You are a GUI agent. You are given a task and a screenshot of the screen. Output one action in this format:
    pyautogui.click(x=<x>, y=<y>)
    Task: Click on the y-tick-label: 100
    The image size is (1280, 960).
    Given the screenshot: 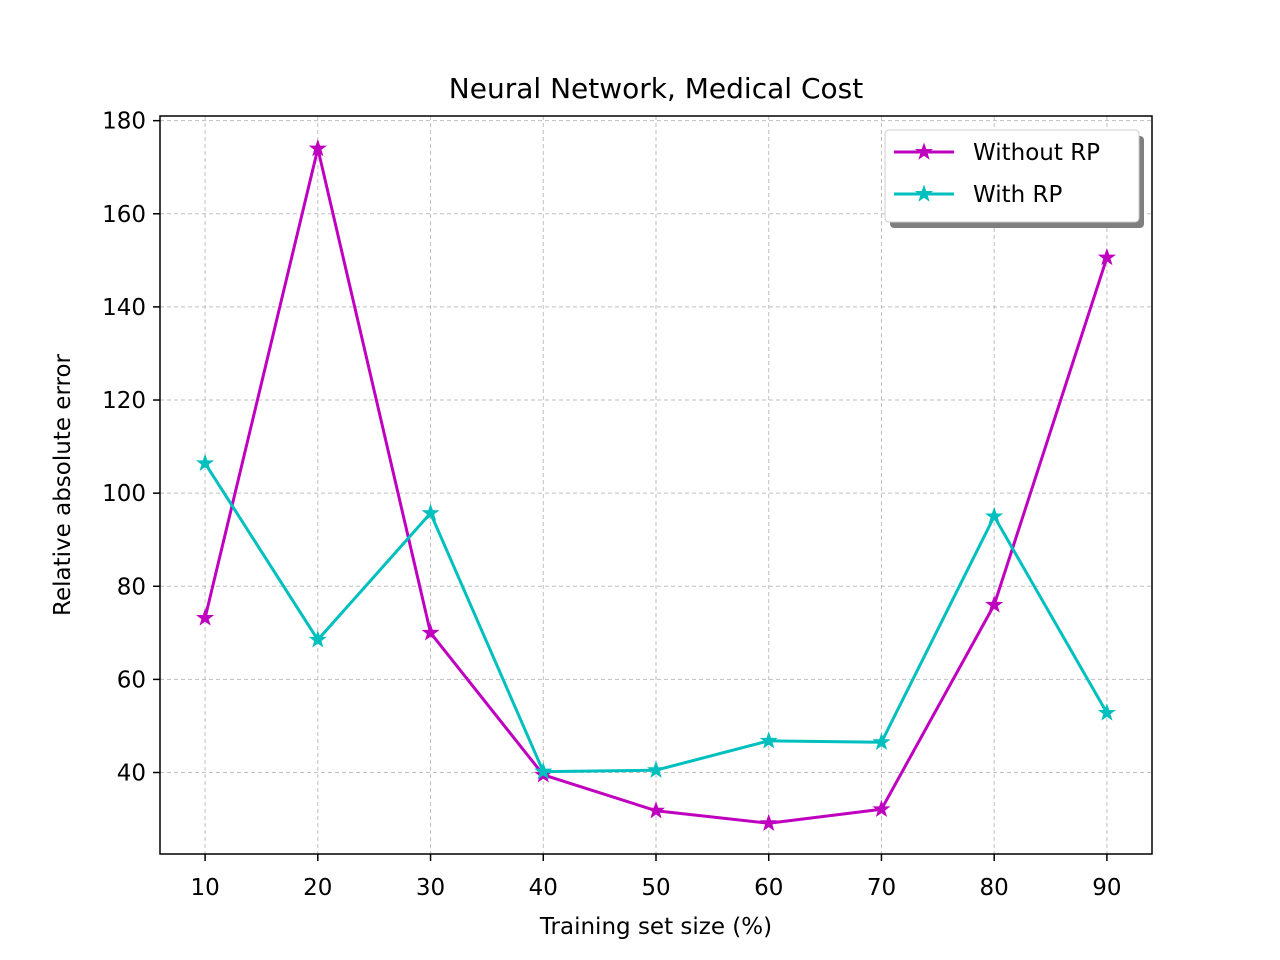 What is the action you would take?
    pyautogui.click(x=124, y=494)
    